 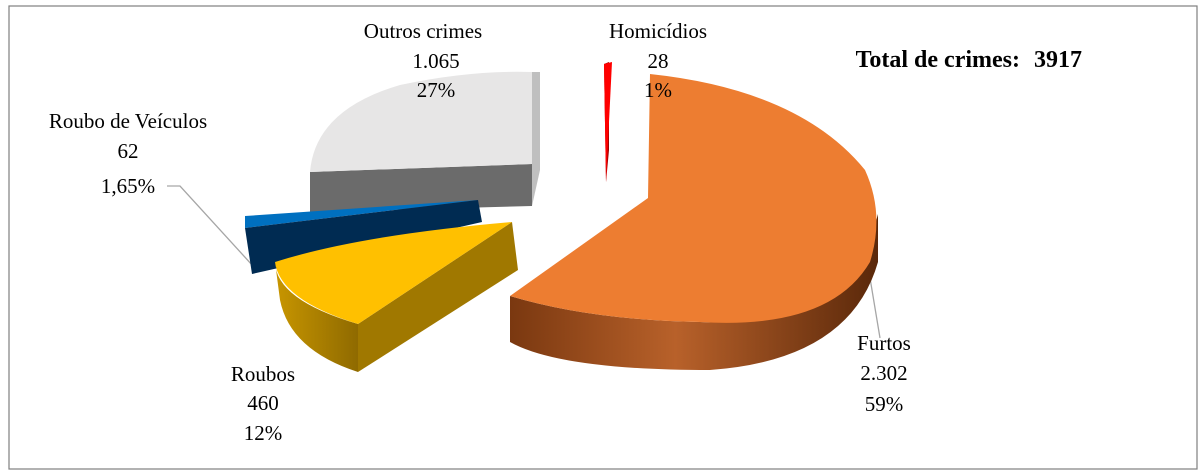 I want to click on label-homicidios: Homicídios 28 1%, so click(x=658, y=60).